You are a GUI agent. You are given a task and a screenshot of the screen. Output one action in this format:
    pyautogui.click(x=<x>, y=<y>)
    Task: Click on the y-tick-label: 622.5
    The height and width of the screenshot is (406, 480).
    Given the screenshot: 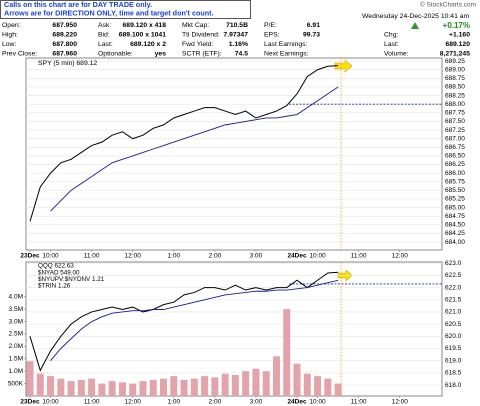 What is the action you would take?
    pyautogui.click(x=453, y=275)
    